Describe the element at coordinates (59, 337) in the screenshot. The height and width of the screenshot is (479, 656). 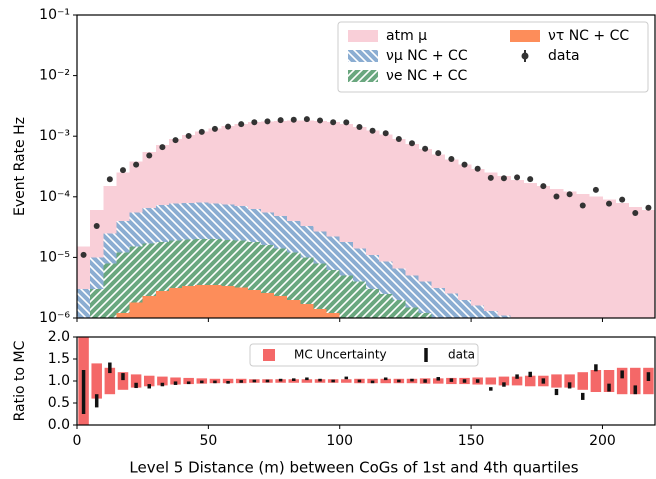
I see `y-tick-label: 2.0` at that location.